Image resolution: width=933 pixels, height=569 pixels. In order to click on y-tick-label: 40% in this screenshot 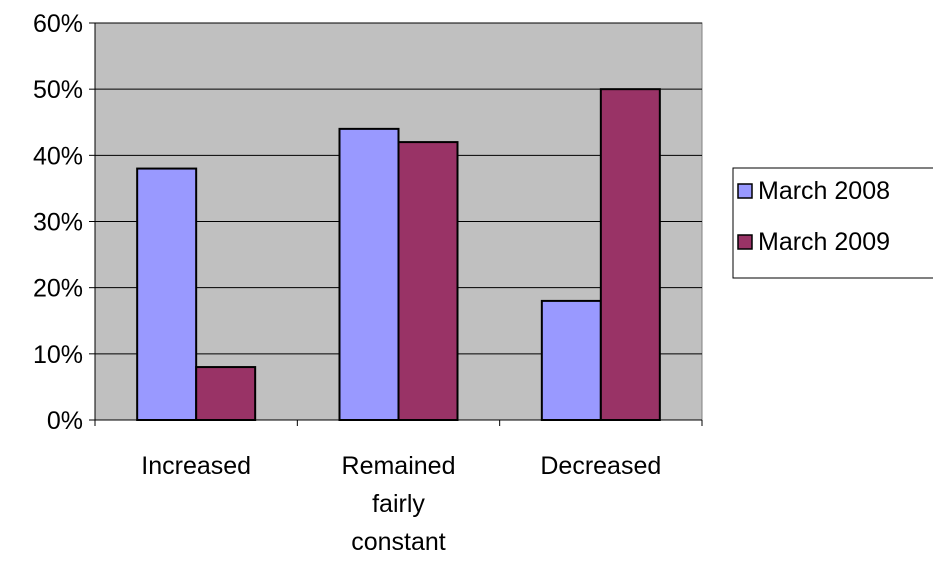, I will do `click(58, 156)`.